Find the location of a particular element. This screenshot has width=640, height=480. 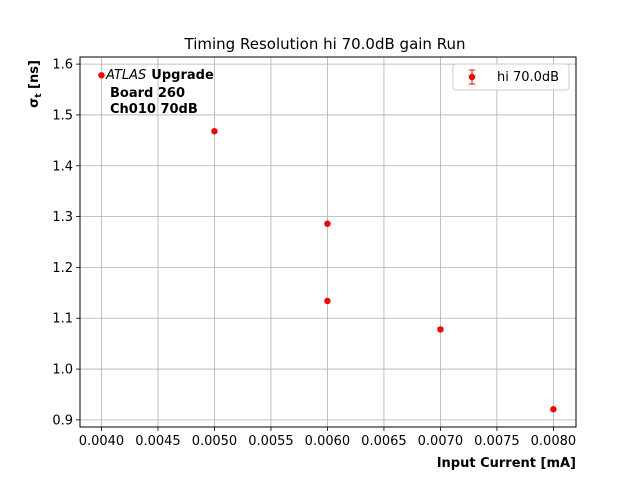

y-axis-label-unit: [ns] is located at coordinates (34, 76).